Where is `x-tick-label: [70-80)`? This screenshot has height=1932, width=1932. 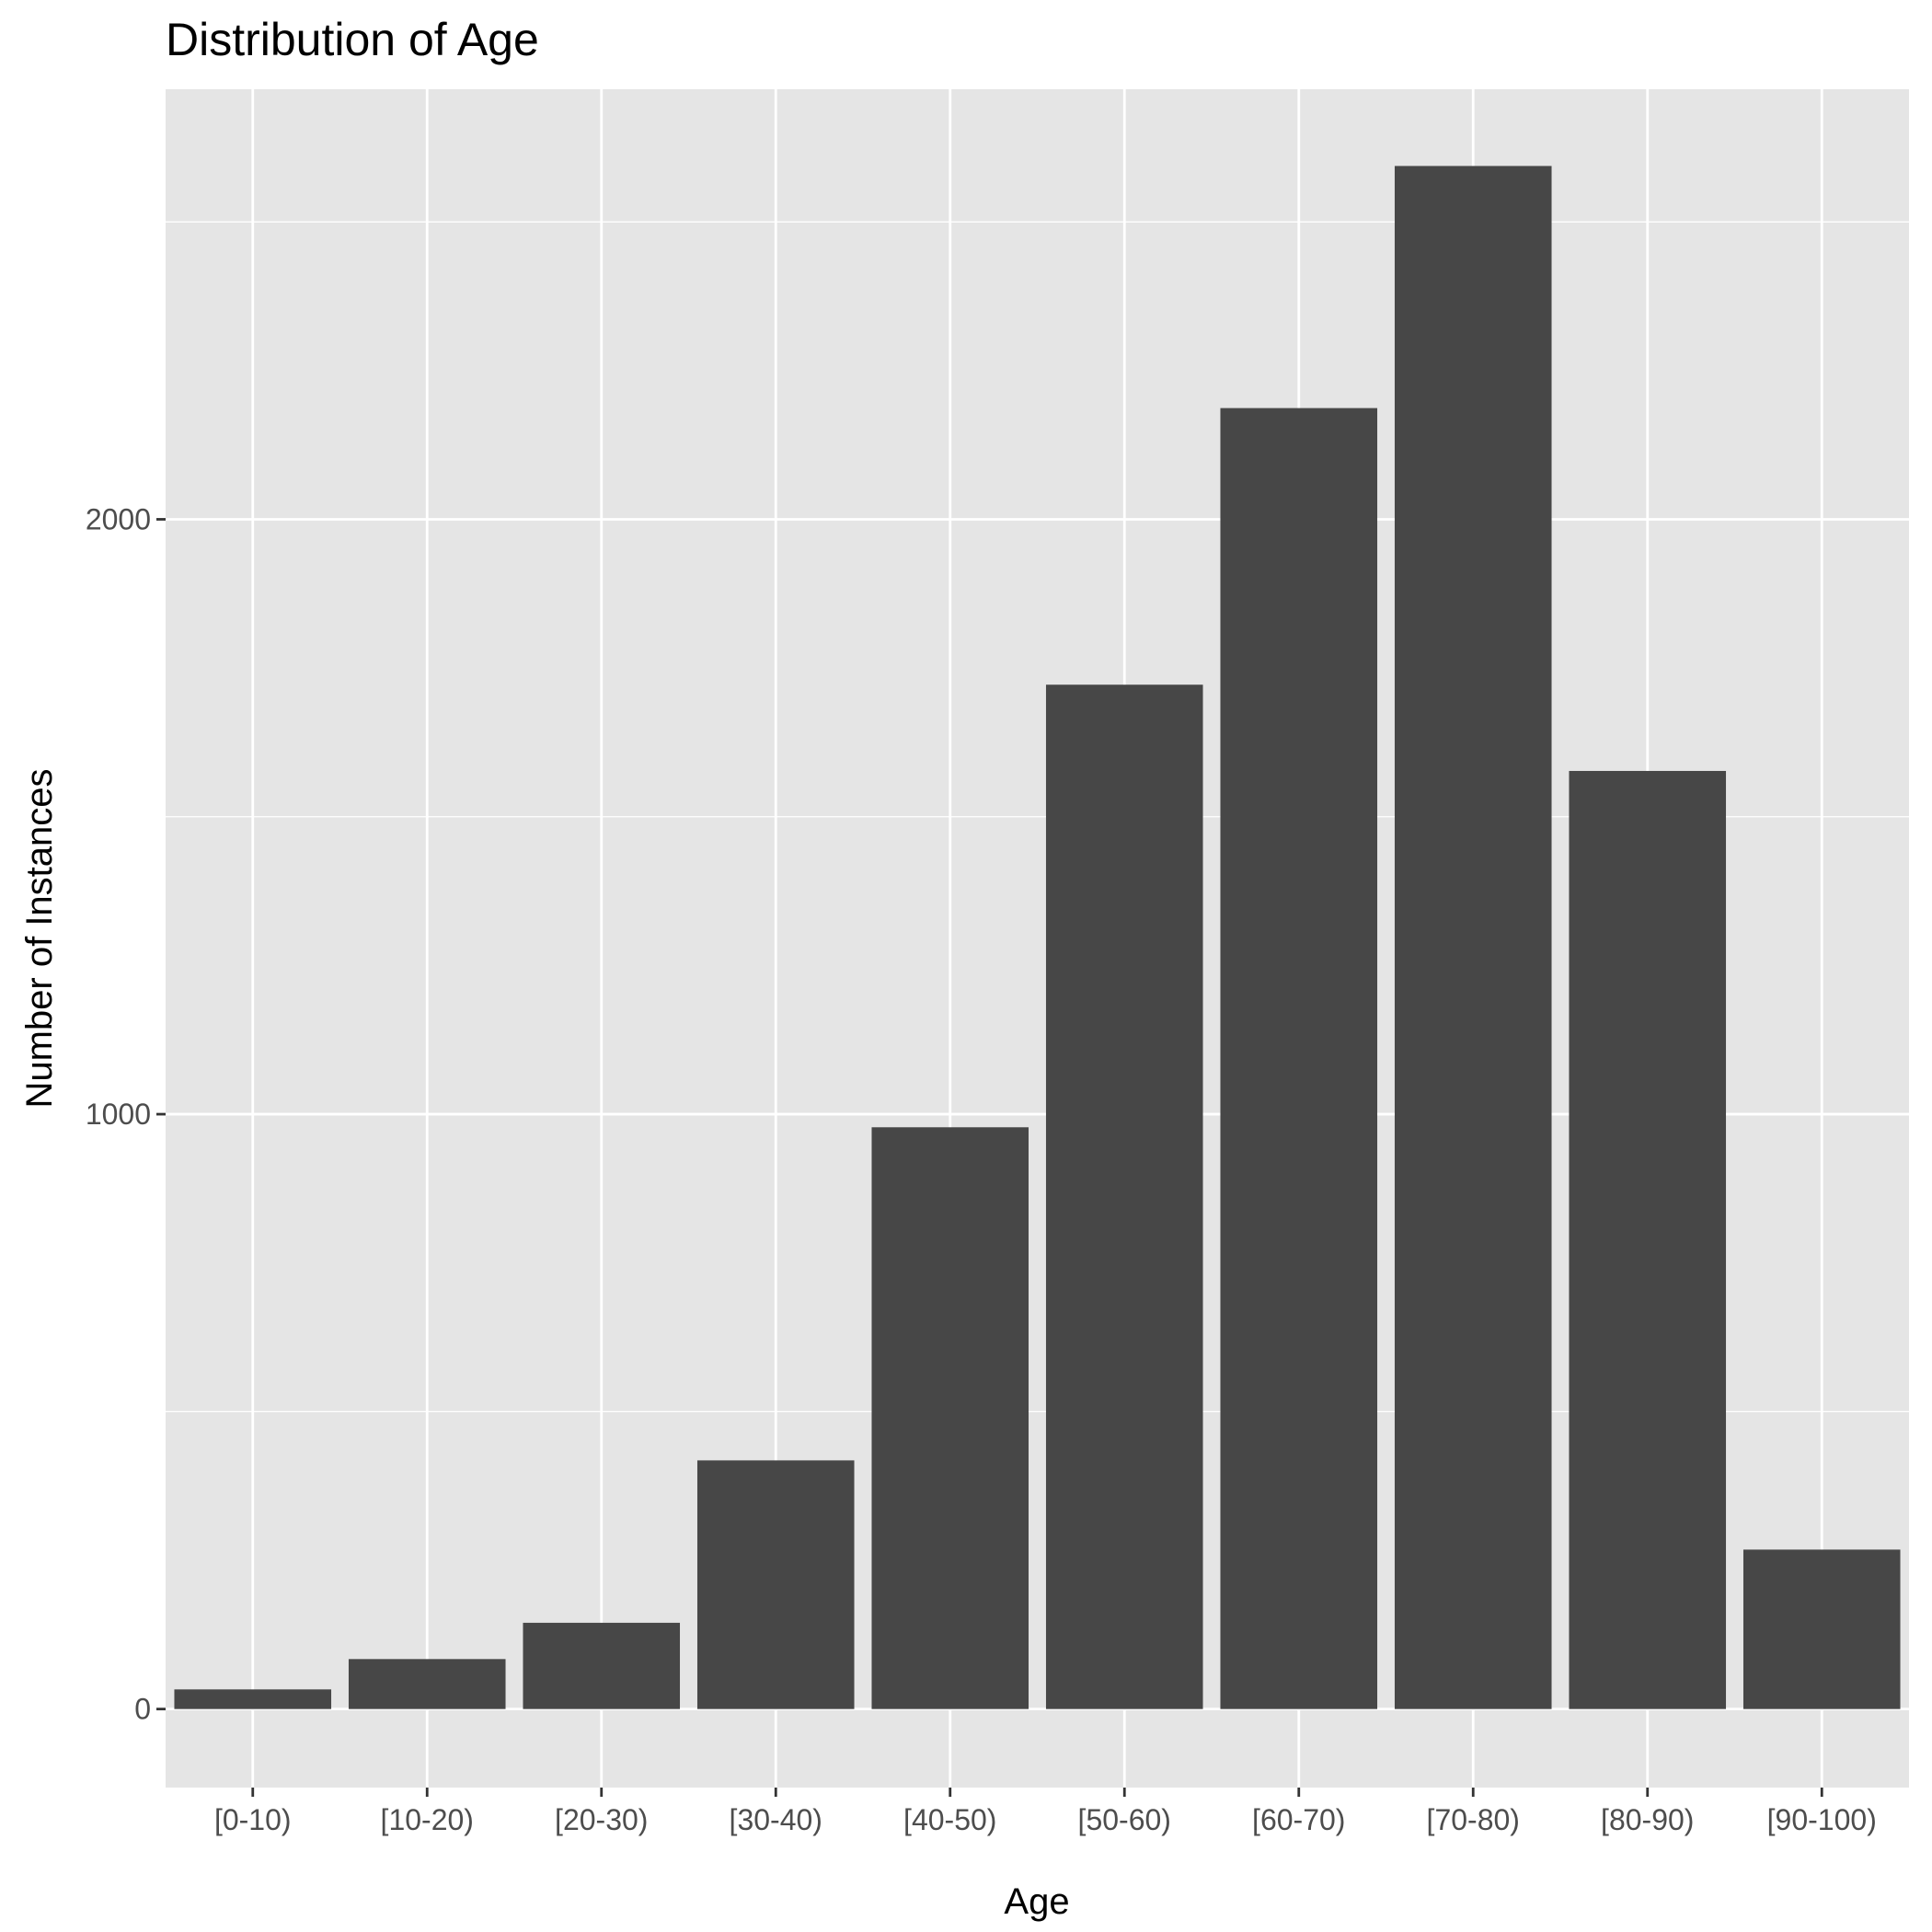
x-tick-label: [70-80) is located at coordinates (1473, 1819).